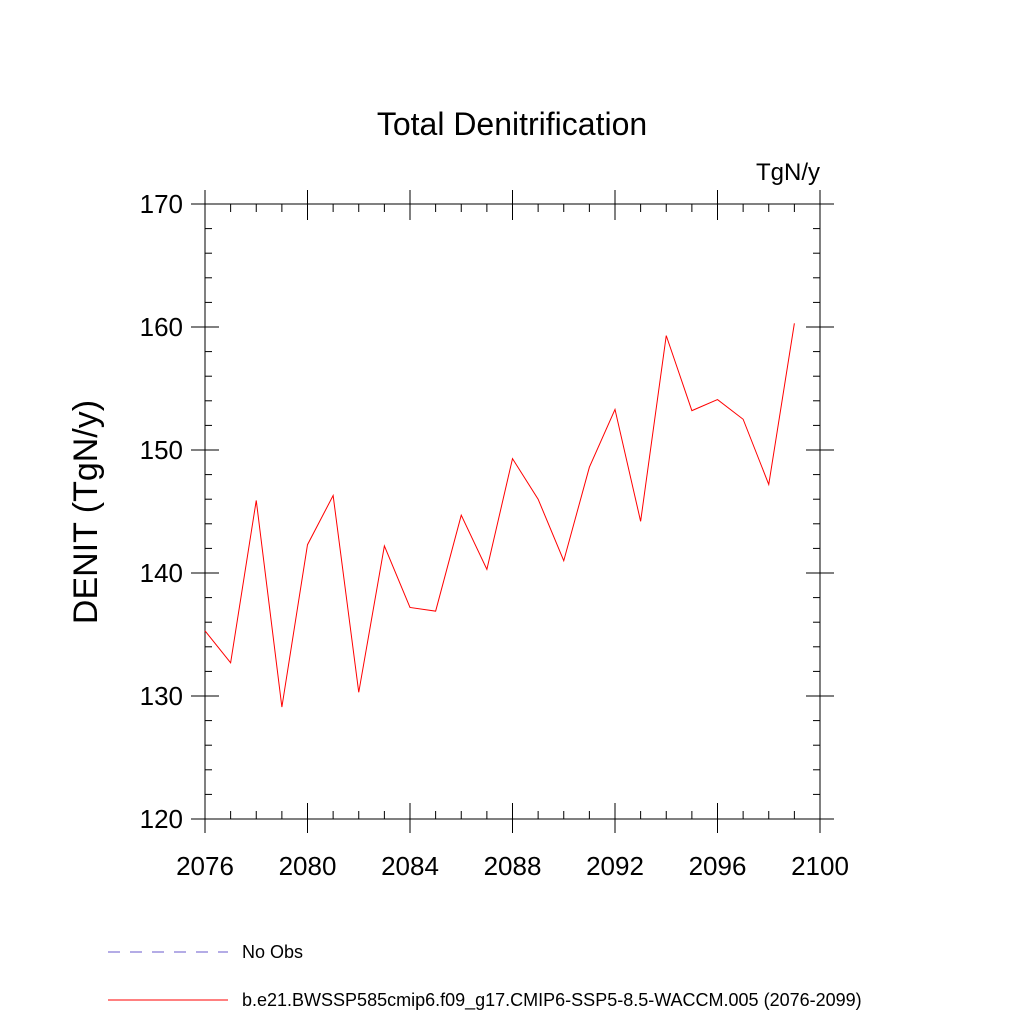 This screenshot has height=1024, width=1024. Describe the element at coordinates (86, 512) in the screenshot. I see `y-axis-label: DENIT (TgN/y)` at that location.